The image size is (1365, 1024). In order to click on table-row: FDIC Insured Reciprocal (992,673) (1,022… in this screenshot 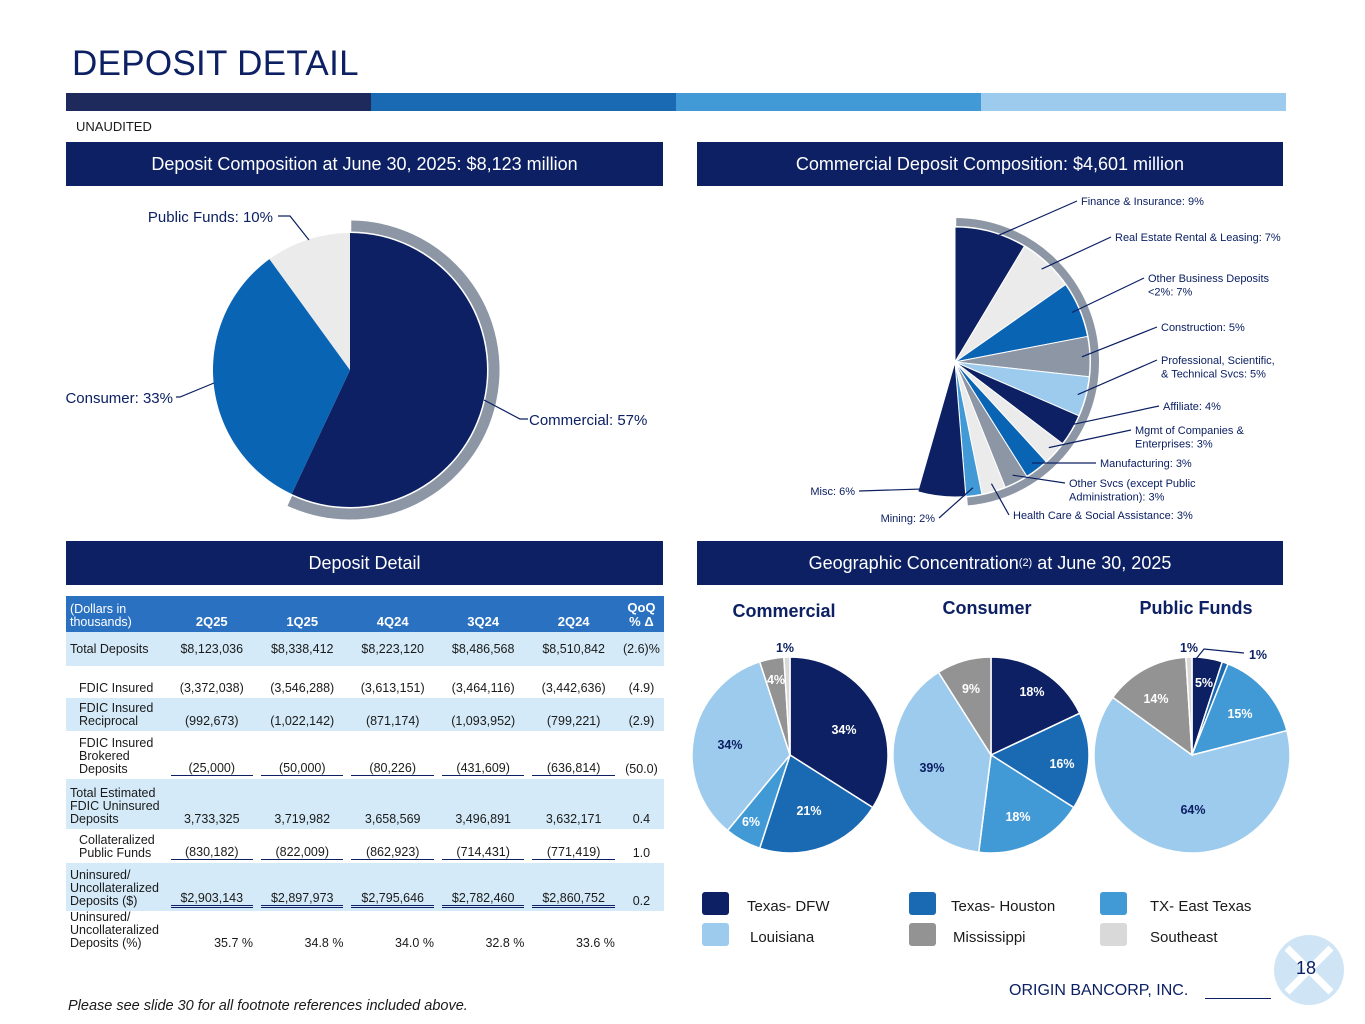, I will do `click(365, 714)`.